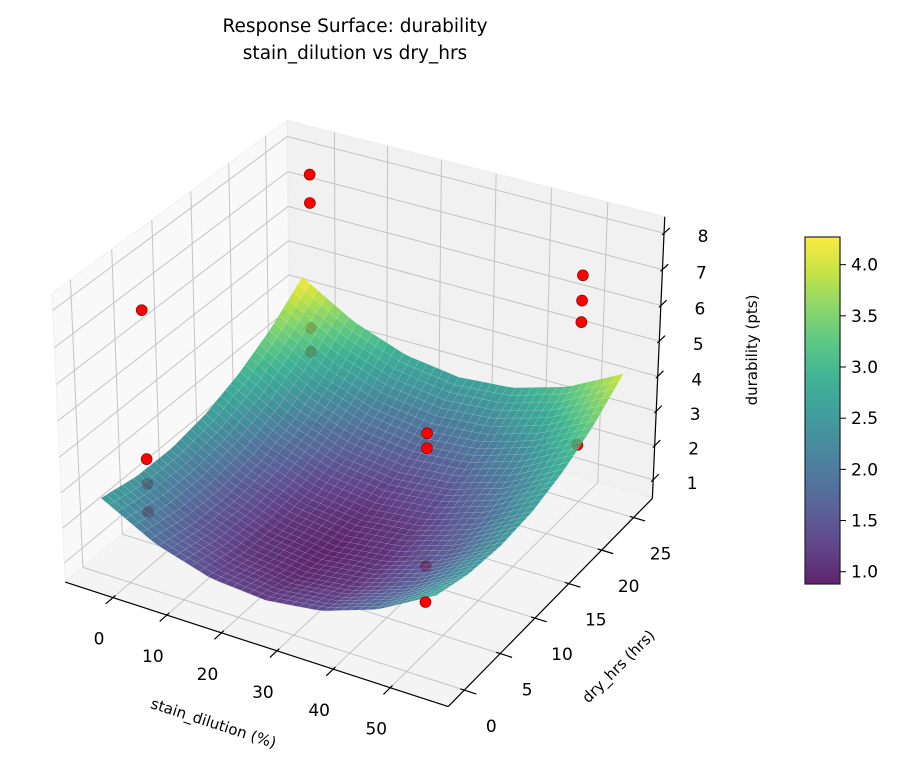 Image resolution: width=902 pixels, height=765 pixels. What do you see at coordinates (864, 266) in the screenshot?
I see `colorbar-tick-label: 4.0` at bounding box center [864, 266].